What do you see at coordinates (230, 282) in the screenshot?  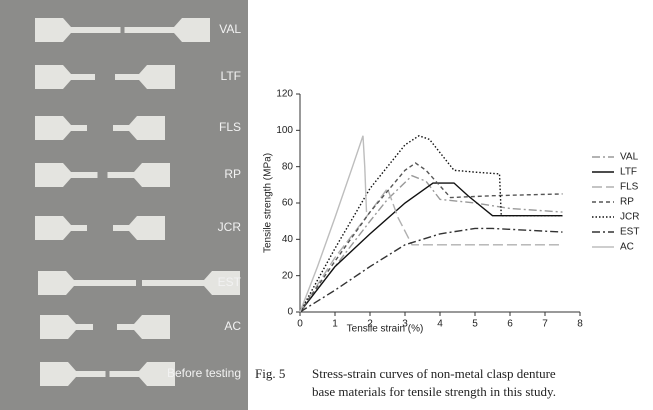 I see `specimen-label: EST` at bounding box center [230, 282].